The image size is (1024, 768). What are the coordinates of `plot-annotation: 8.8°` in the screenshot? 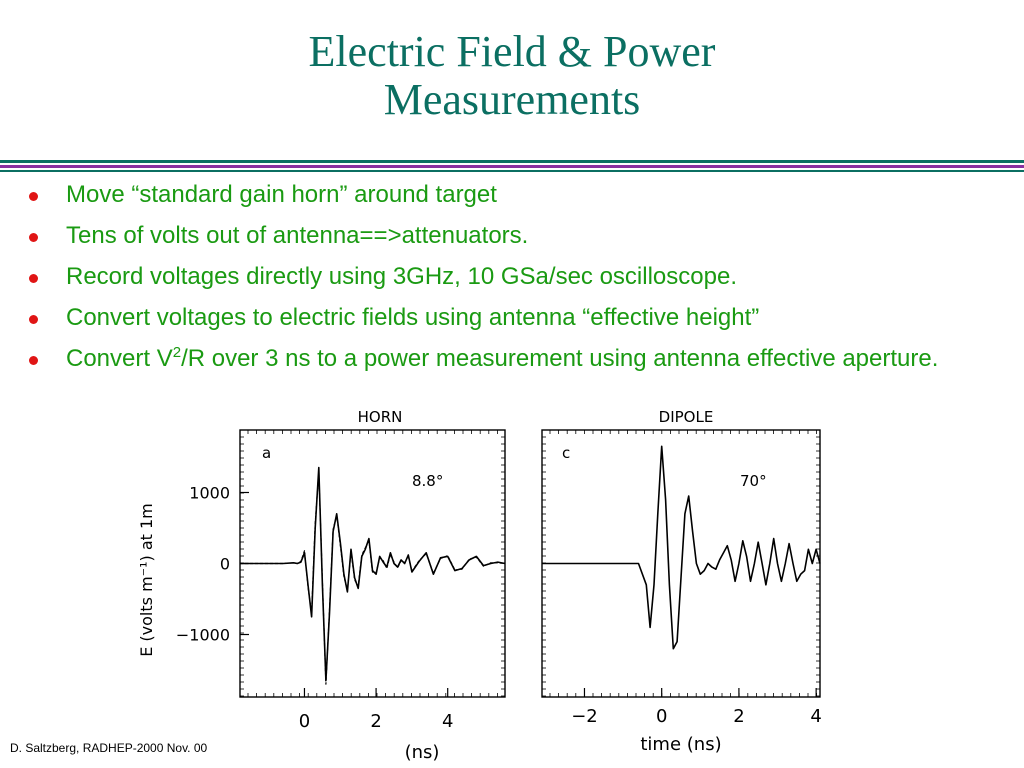 It's located at (427, 481).